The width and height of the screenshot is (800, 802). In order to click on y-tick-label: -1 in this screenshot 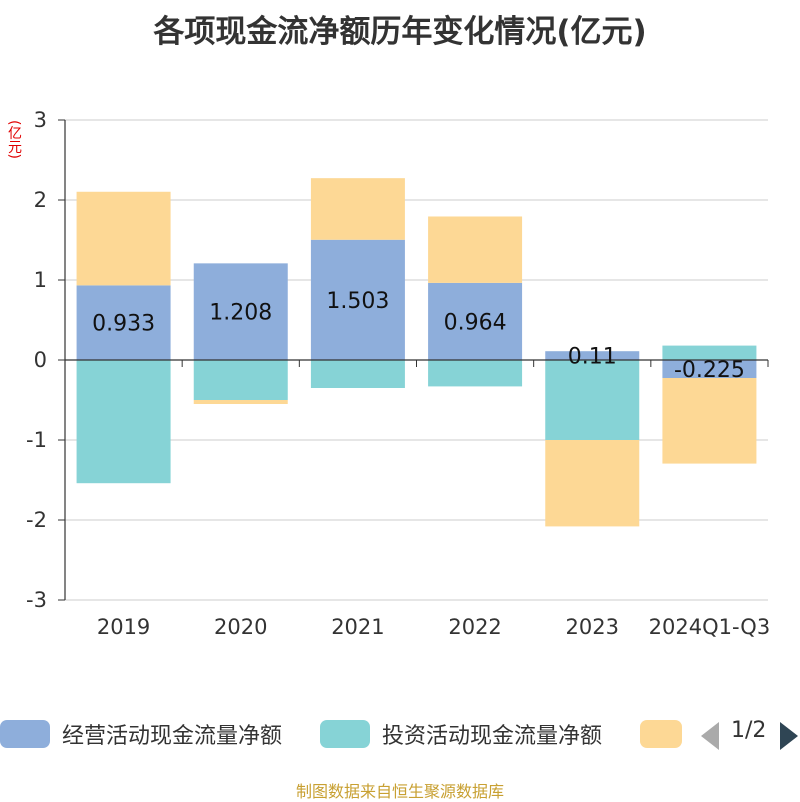, I will do `click(36, 440)`.